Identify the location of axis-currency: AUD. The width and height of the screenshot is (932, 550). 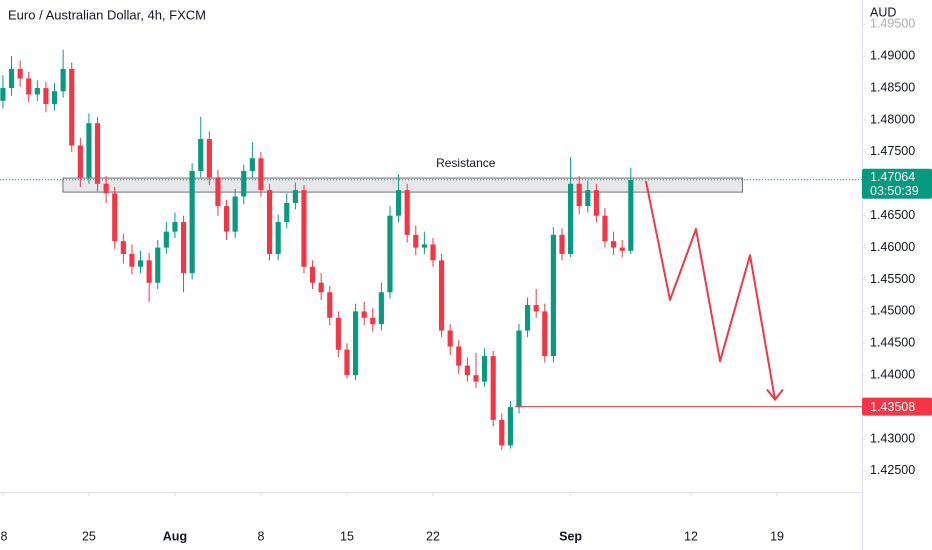
(883, 12).